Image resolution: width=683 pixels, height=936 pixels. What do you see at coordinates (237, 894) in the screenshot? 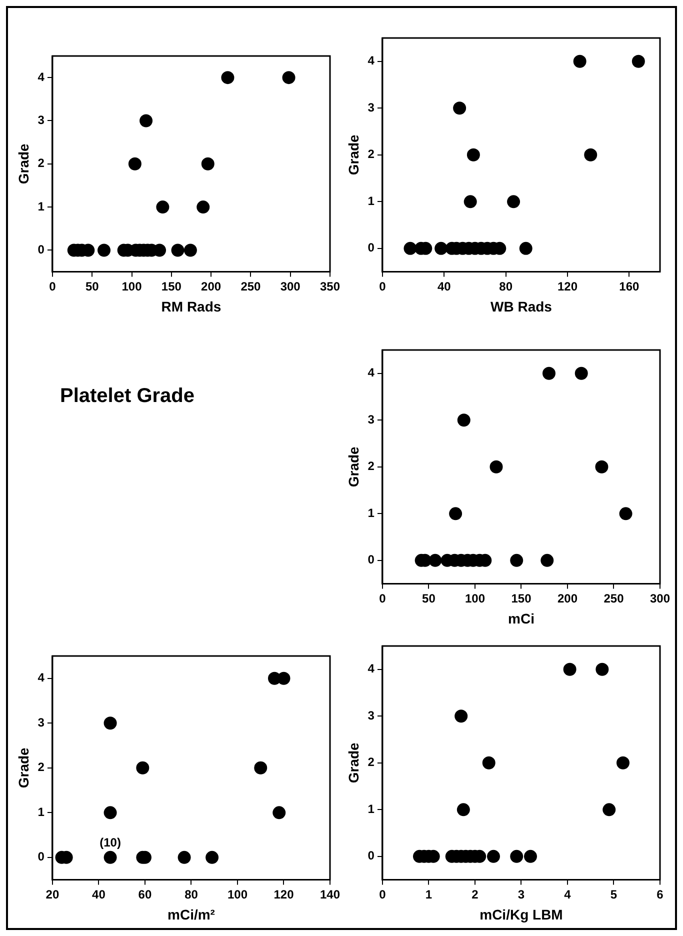
I see `x-tick-label: 100` at bounding box center [237, 894].